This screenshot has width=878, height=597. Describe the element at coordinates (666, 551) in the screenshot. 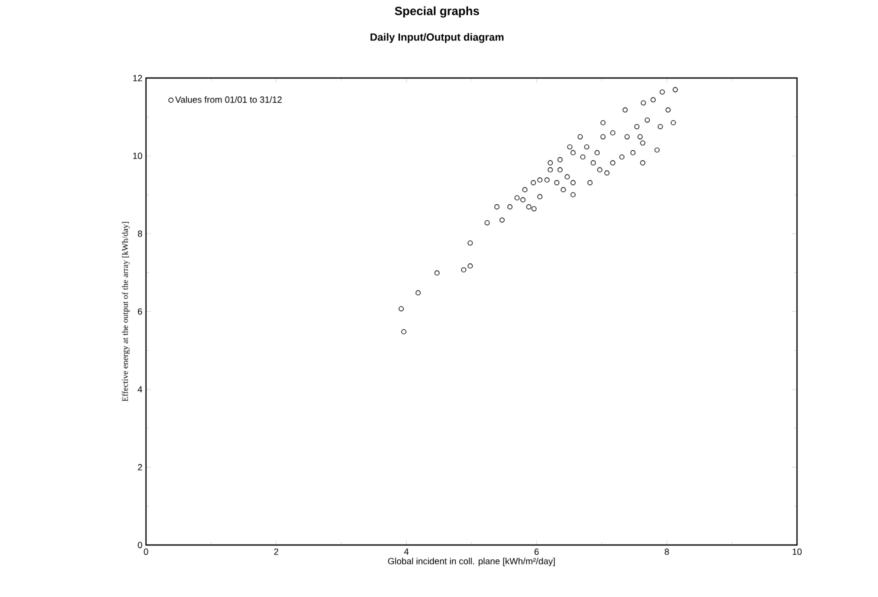

I see `x-tick-label: 8` at that location.